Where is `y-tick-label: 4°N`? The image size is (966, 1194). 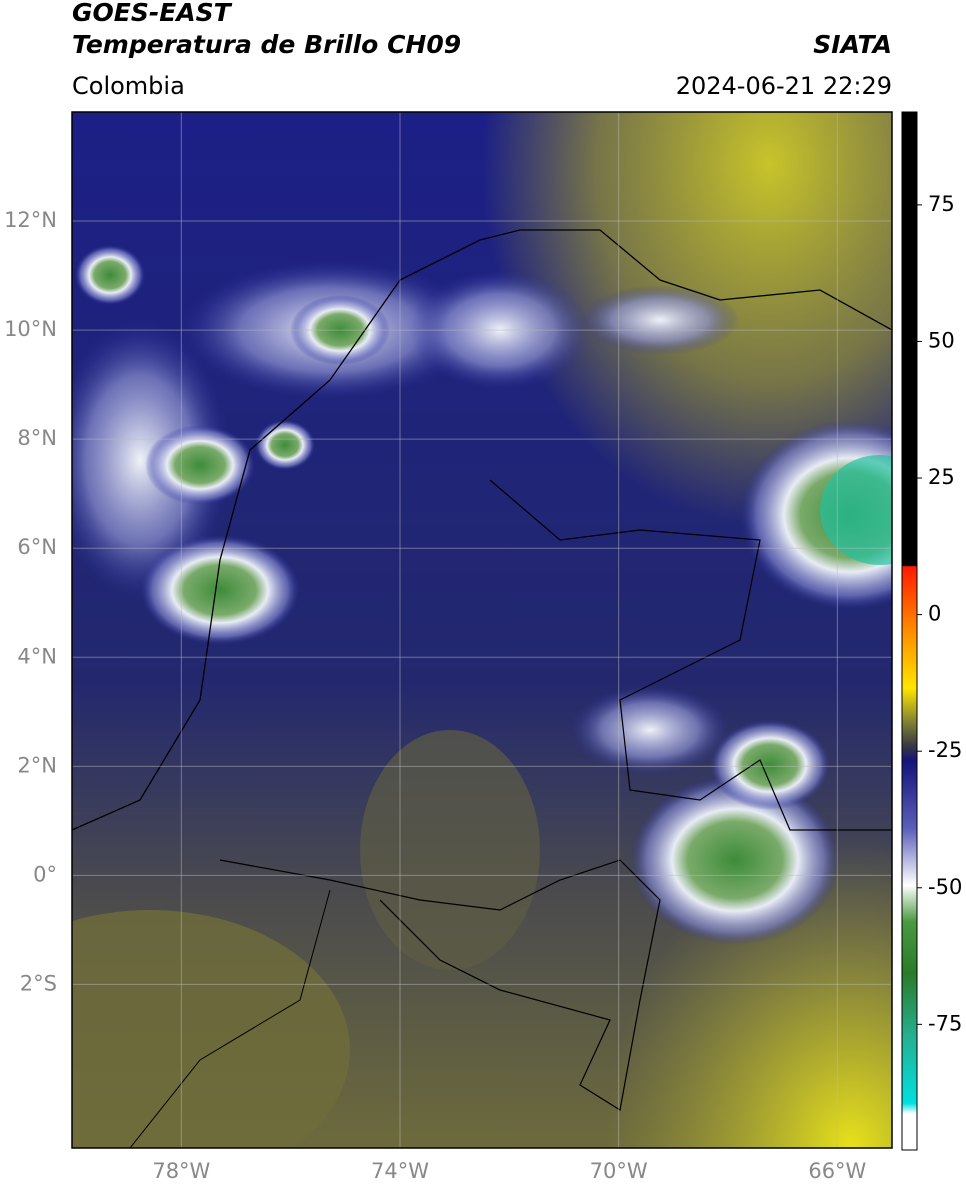
y-tick-label: 4°N is located at coordinates (37, 656).